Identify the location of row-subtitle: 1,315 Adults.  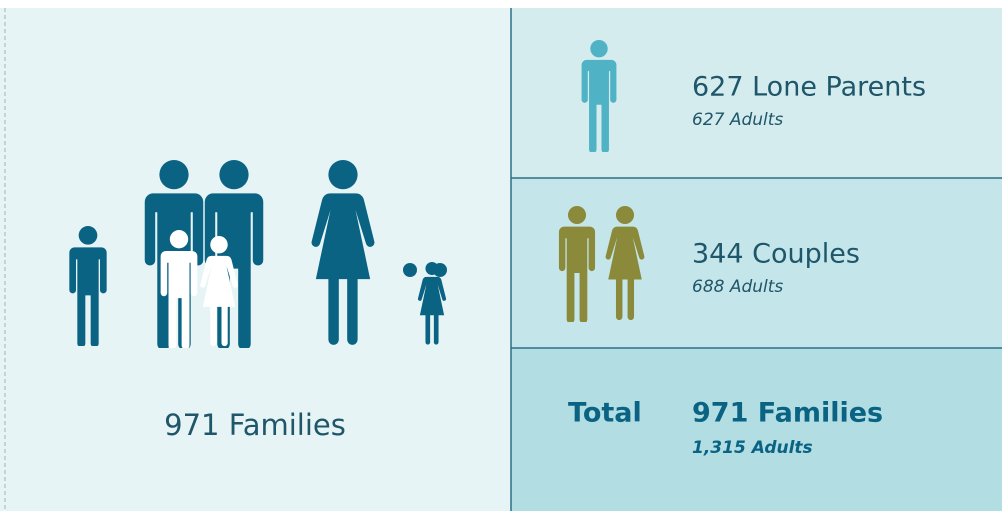
(752, 448).